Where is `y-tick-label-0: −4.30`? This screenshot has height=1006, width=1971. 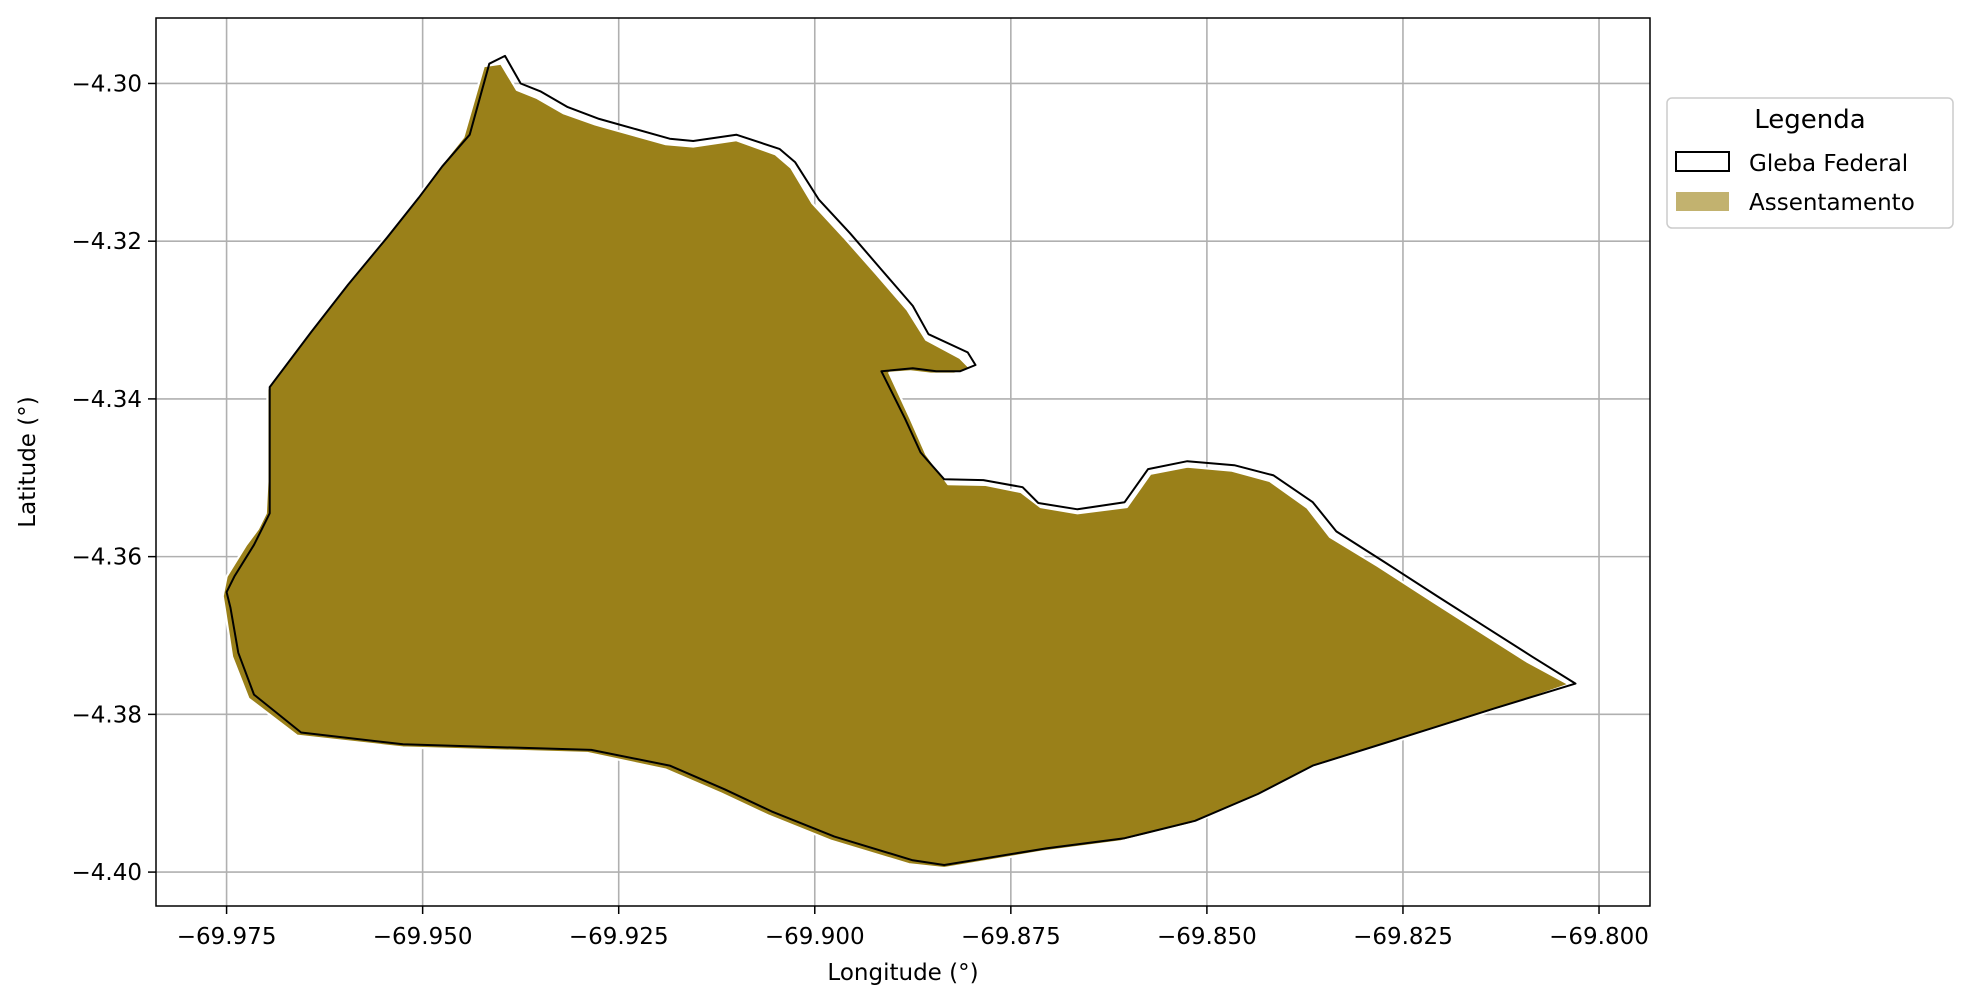
y-tick-label-0: −4.30 is located at coordinates (107, 84).